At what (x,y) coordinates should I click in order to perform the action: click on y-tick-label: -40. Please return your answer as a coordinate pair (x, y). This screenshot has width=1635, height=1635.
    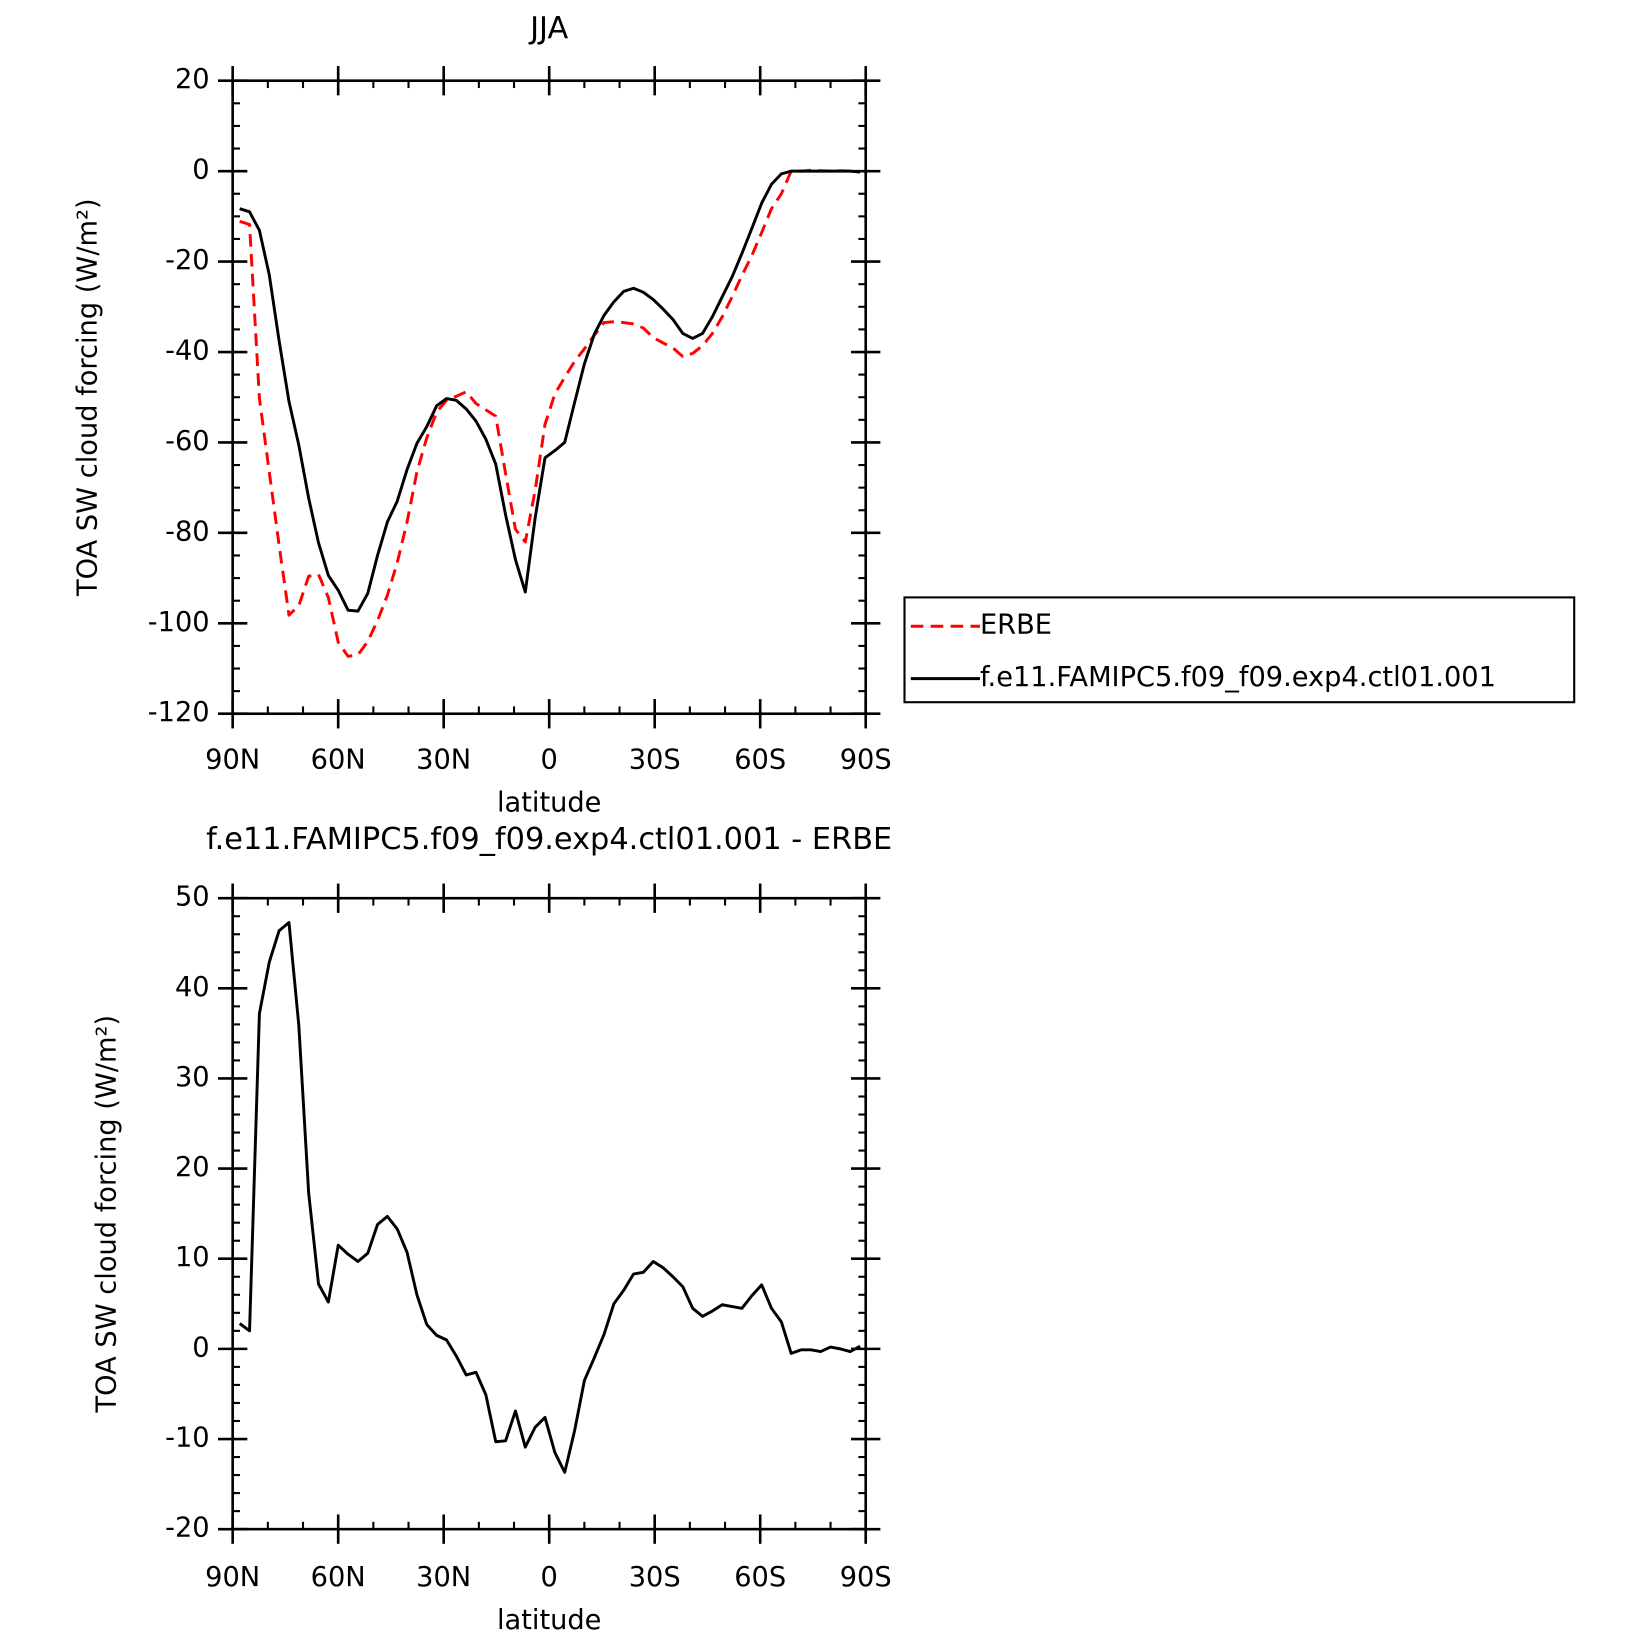
    Looking at the image, I should click on (187, 351).